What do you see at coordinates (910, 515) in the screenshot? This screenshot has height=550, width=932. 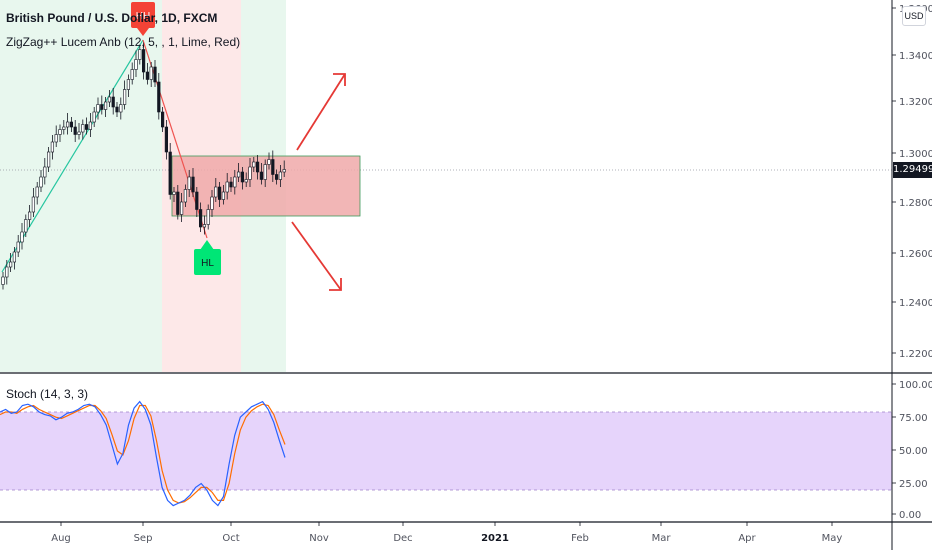 I see `stoch-tick-label: 0.00` at bounding box center [910, 515].